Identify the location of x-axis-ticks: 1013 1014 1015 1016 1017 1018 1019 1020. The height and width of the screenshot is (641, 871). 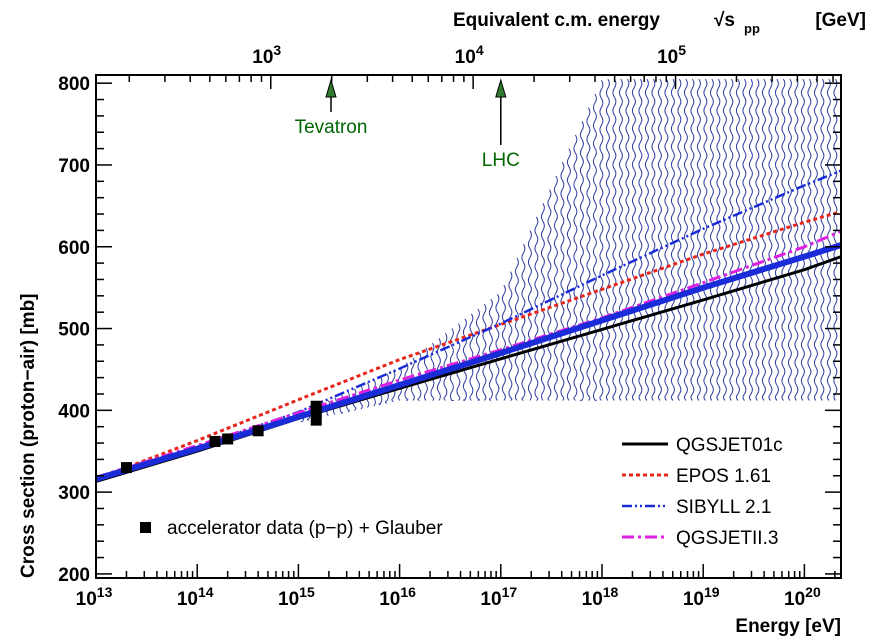
(456, 587).